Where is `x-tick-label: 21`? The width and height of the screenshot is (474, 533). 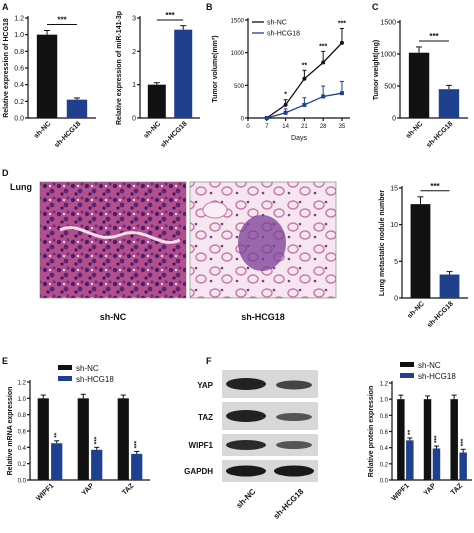 x-tick-label: 21 is located at coordinates (304, 127).